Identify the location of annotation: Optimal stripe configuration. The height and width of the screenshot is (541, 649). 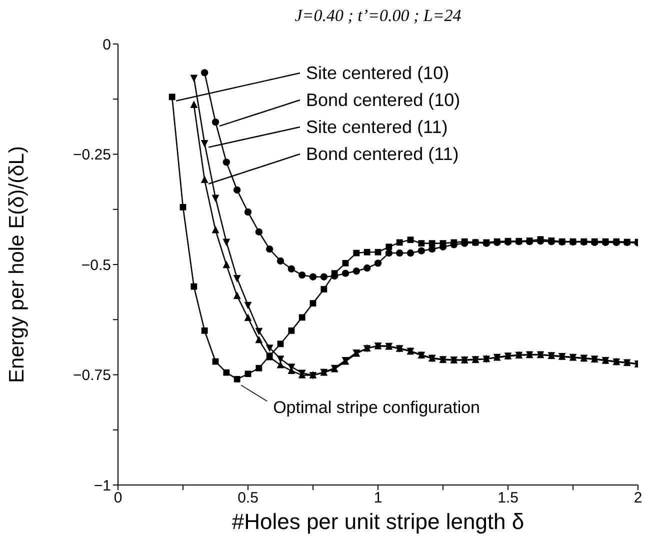
(376, 408).